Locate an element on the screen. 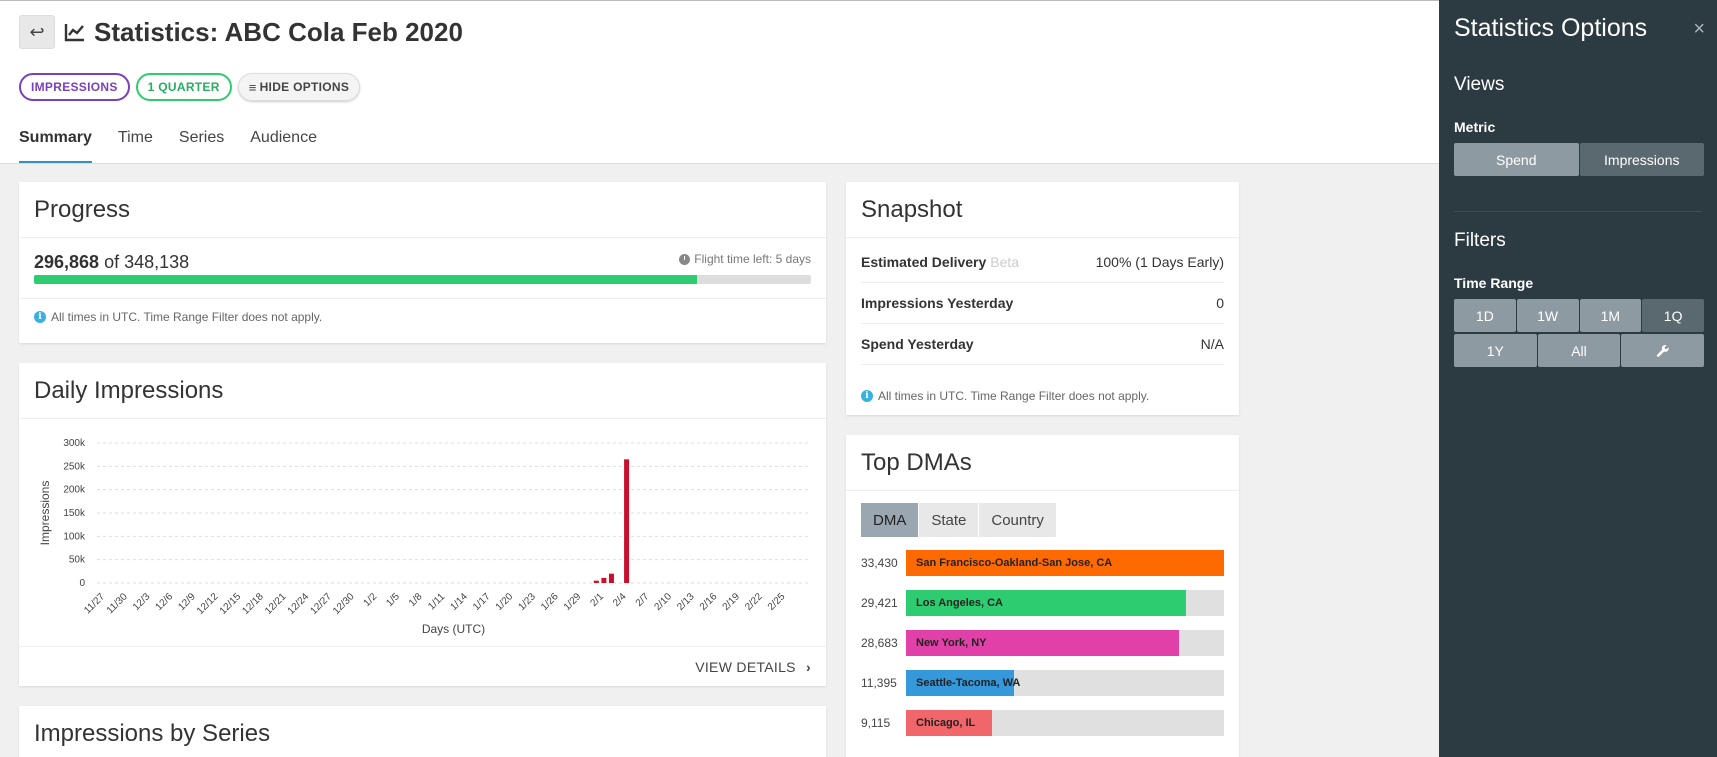 The image size is (1717, 757). dma-value: 9,115 is located at coordinates (876, 723).